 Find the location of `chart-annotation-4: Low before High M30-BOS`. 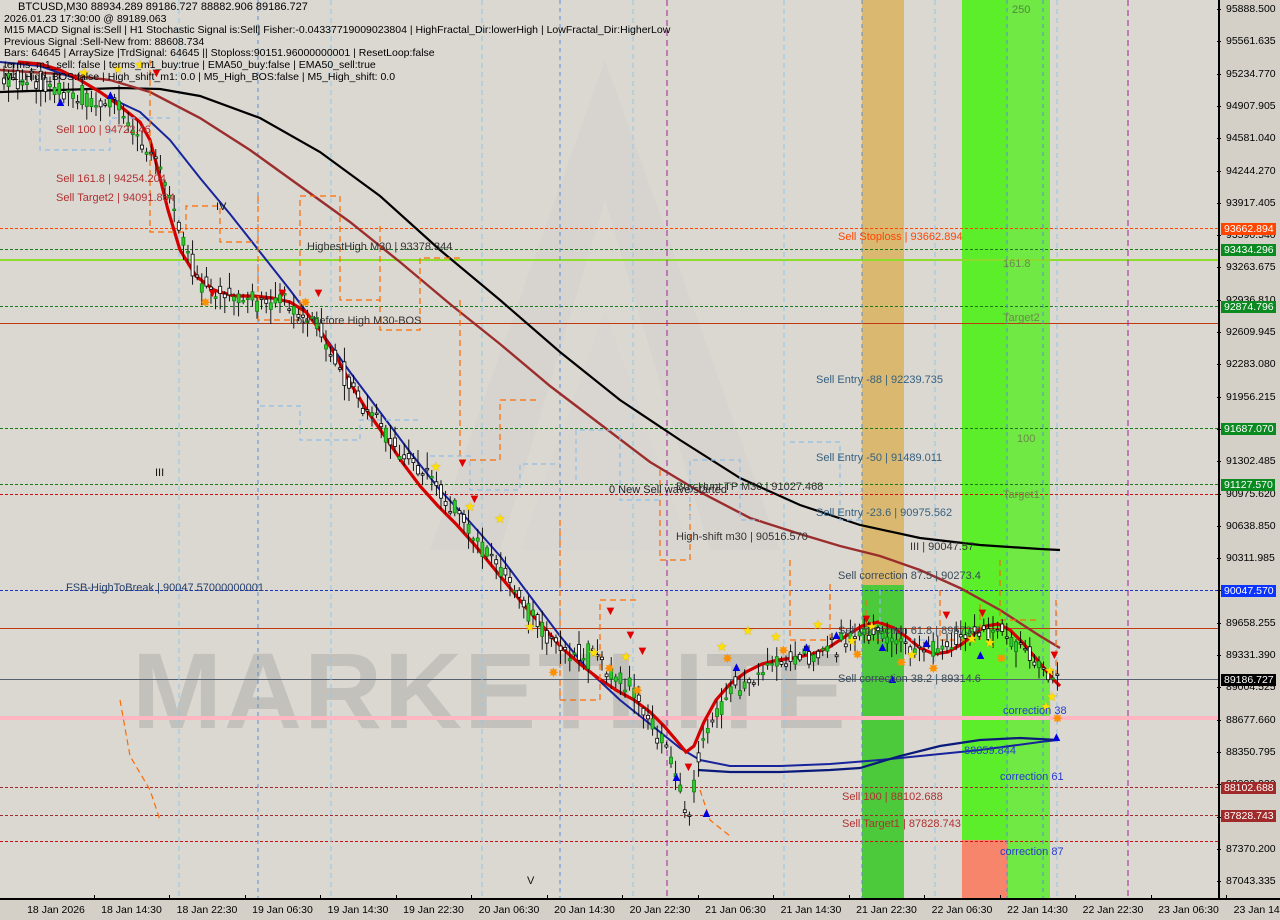

chart-annotation-4: Low before High M30-BOS is located at coordinates (356, 321).